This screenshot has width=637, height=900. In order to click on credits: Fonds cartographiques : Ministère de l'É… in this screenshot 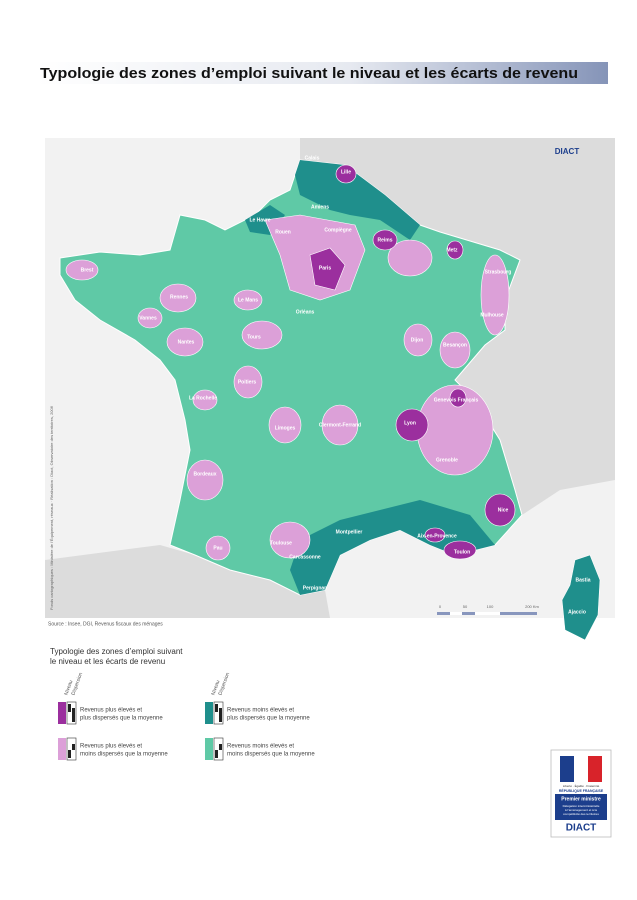, I will do `click(51, 507)`.